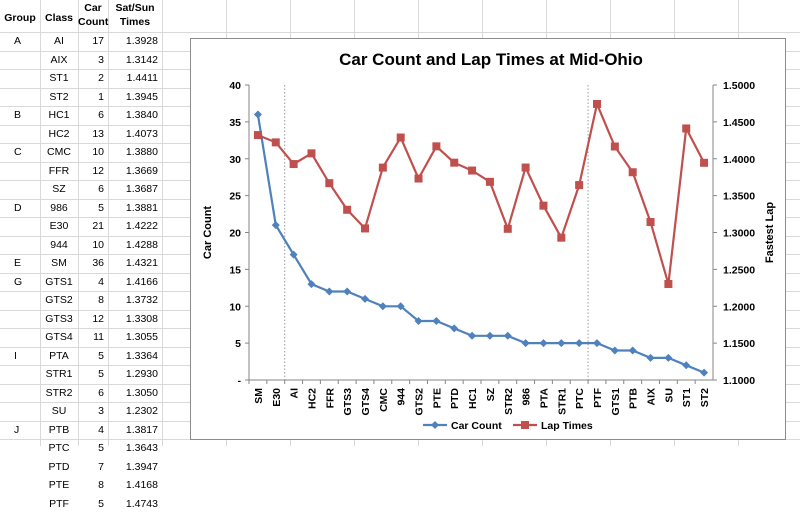 Image resolution: width=800 pixels, height=513 pixels. What do you see at coordinates (20, 18) in the screenshot?
I see `header-group: Group` at bounding box center [20, 18].